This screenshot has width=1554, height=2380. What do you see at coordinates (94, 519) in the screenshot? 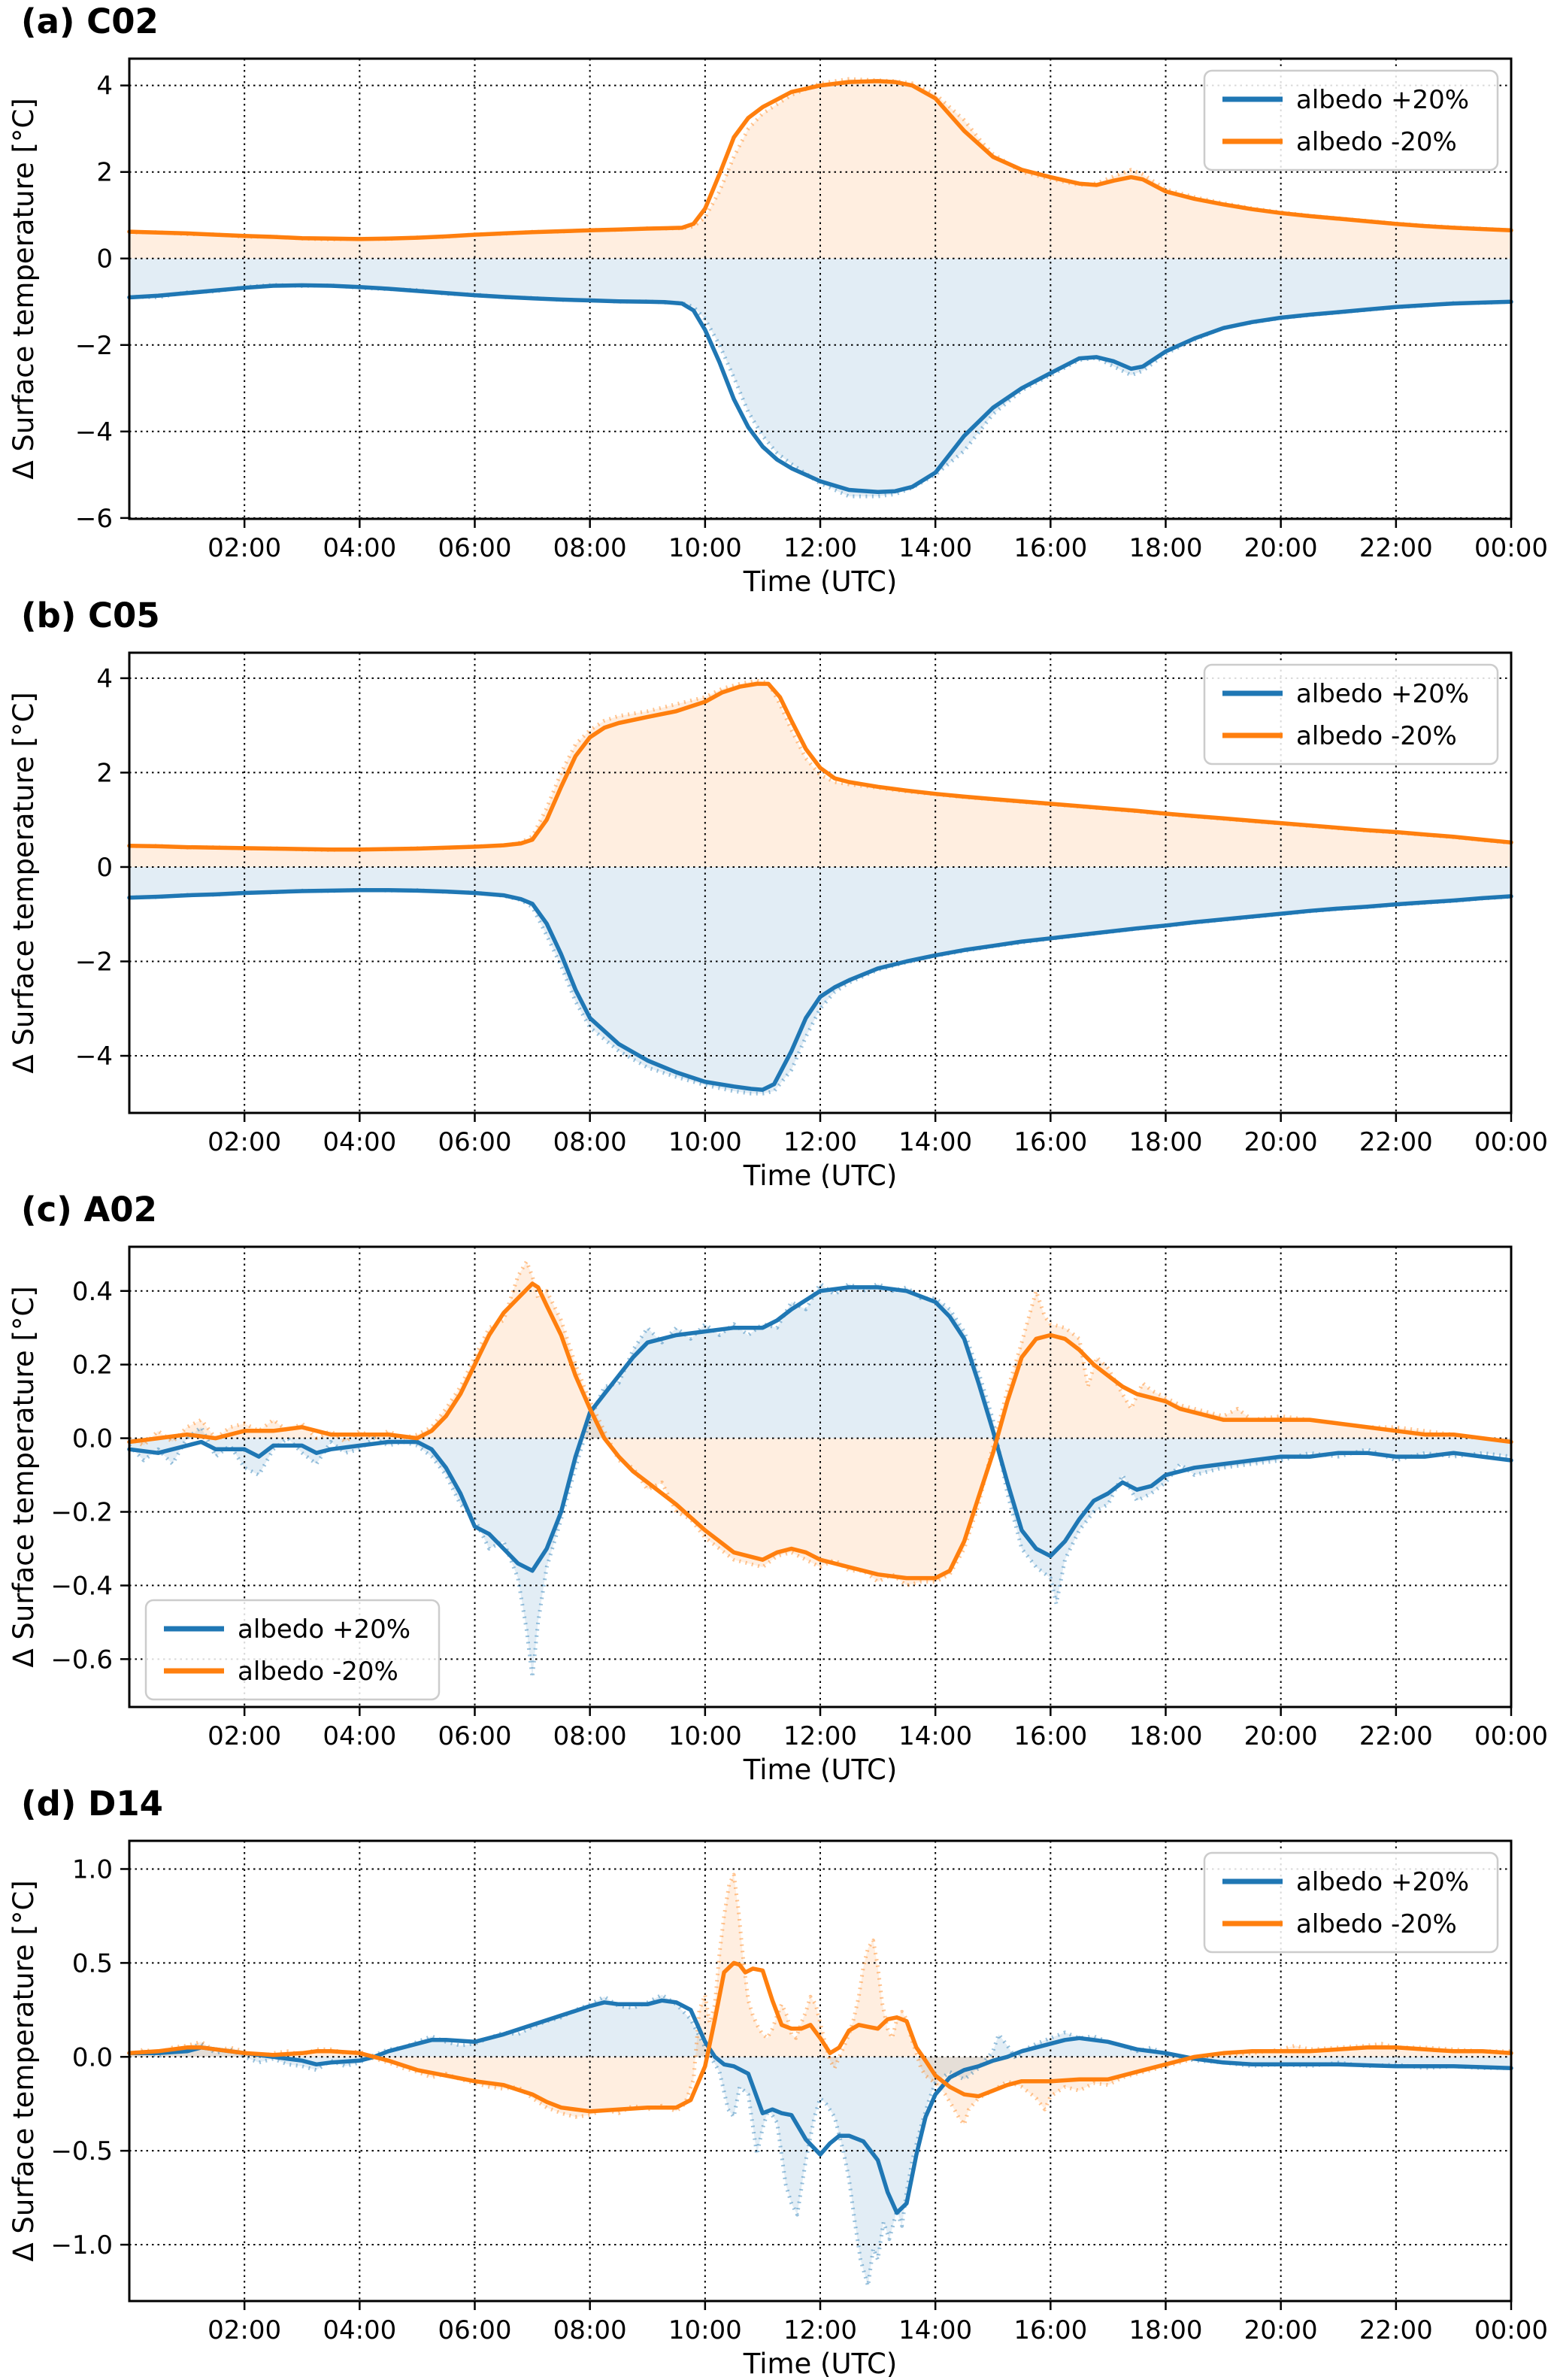
I see `y-tick-label: −6` at bounding box center [94, 519].